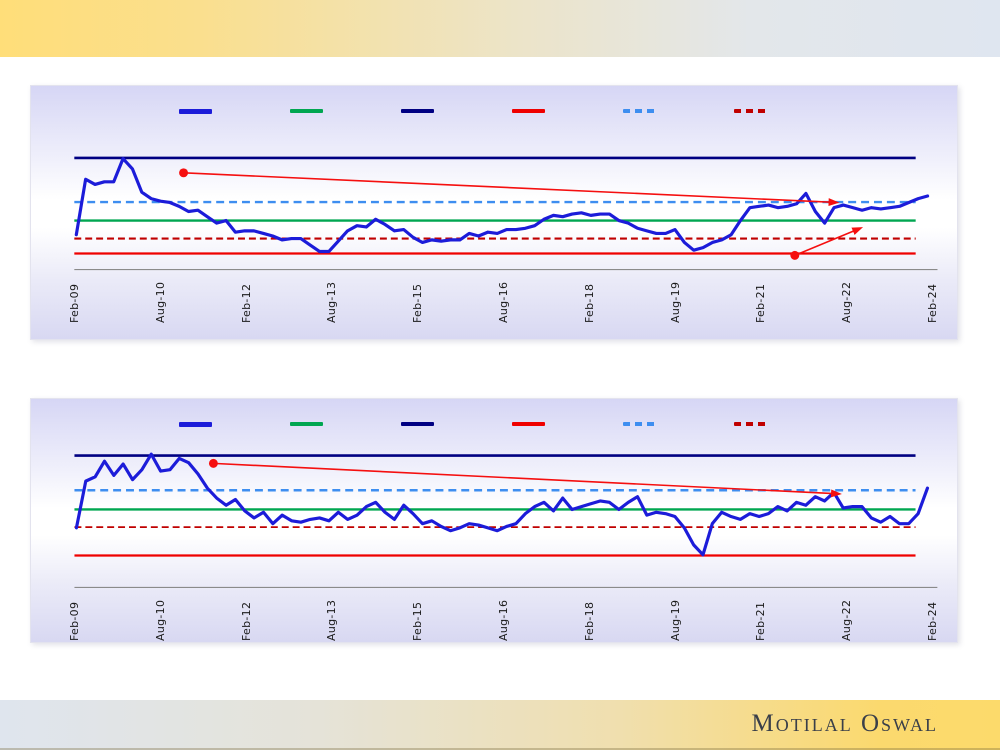 This screenshot has width=1000, height=750. Describe the element at coordinates (473, 424) in the screenshot. I see `chart-2-legend` at that location.